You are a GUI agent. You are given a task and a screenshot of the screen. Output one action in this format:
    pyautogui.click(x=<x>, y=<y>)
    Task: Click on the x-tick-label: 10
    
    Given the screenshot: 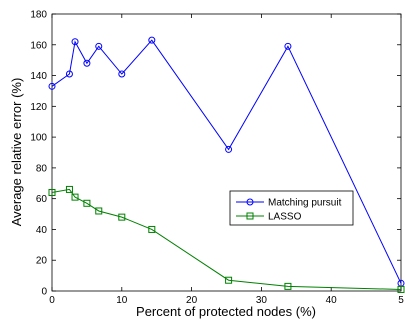 What is the action you would take?
    pyautogui.click(x=122, y=300)
    